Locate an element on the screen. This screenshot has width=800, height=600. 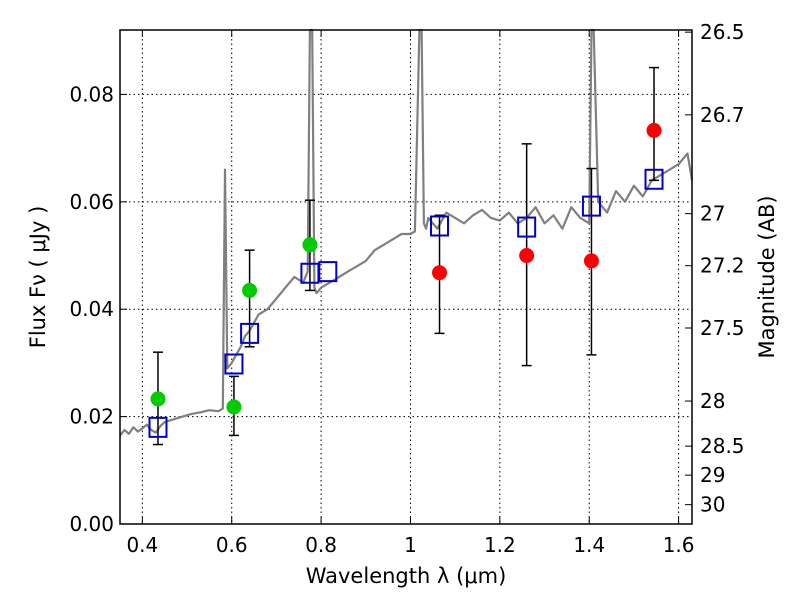
y-tick-label: 0.06 is located at coordinates (91, 202).